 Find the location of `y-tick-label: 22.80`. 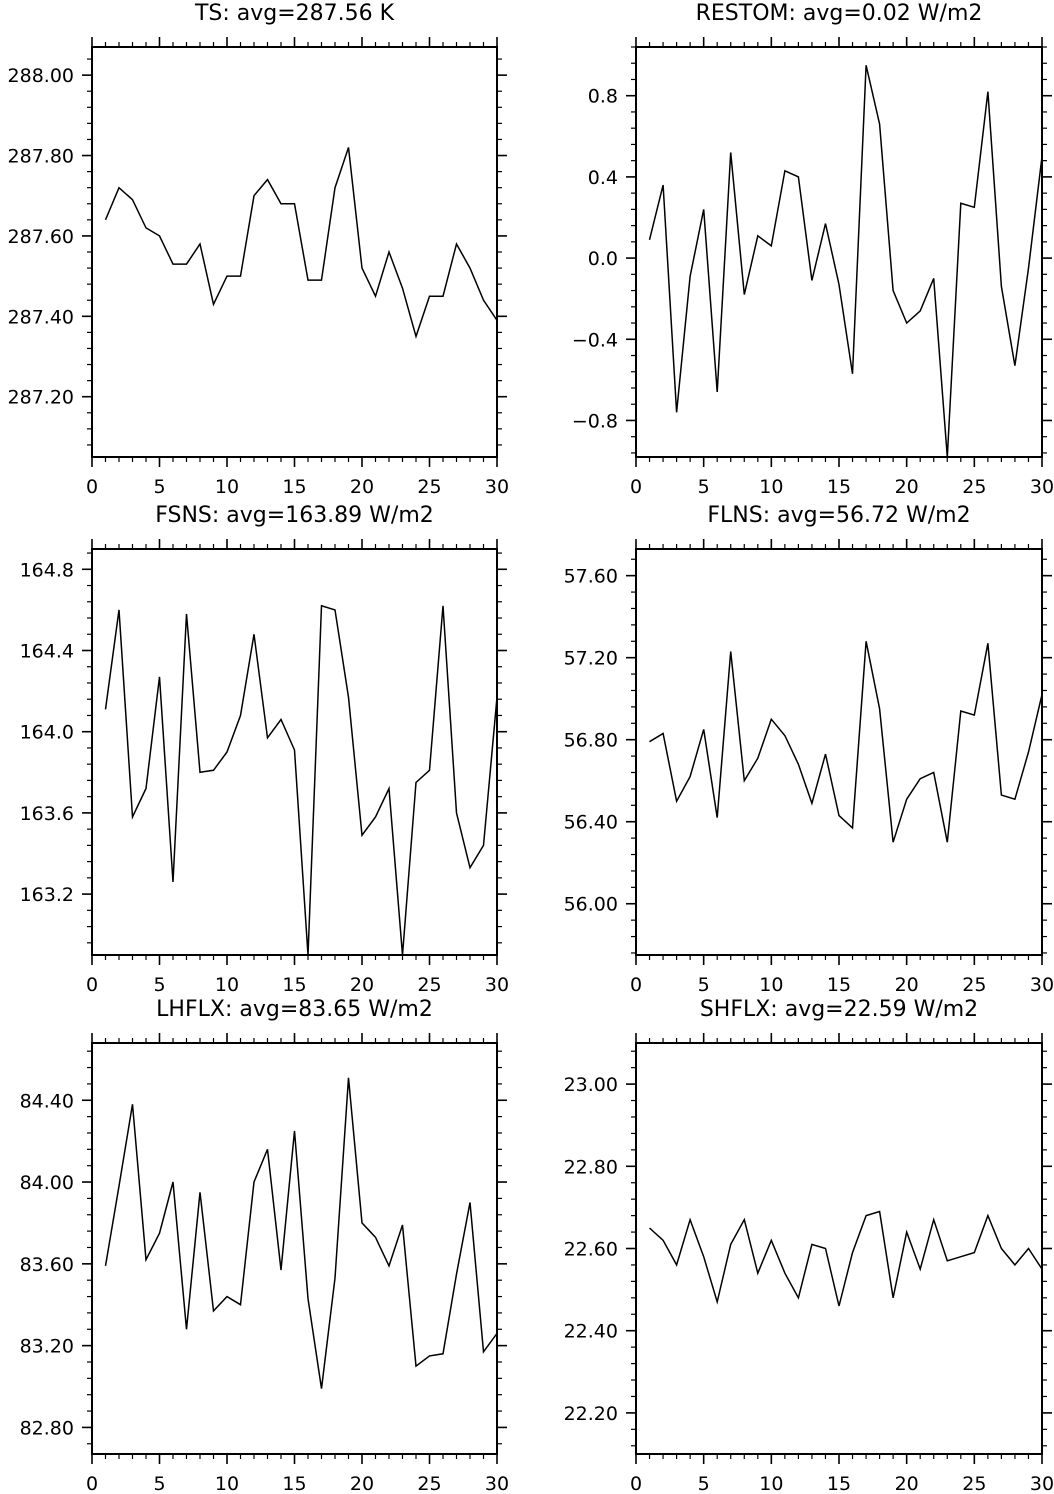

y-tick-label: 22.80 is located at coordinates (591, 1167).